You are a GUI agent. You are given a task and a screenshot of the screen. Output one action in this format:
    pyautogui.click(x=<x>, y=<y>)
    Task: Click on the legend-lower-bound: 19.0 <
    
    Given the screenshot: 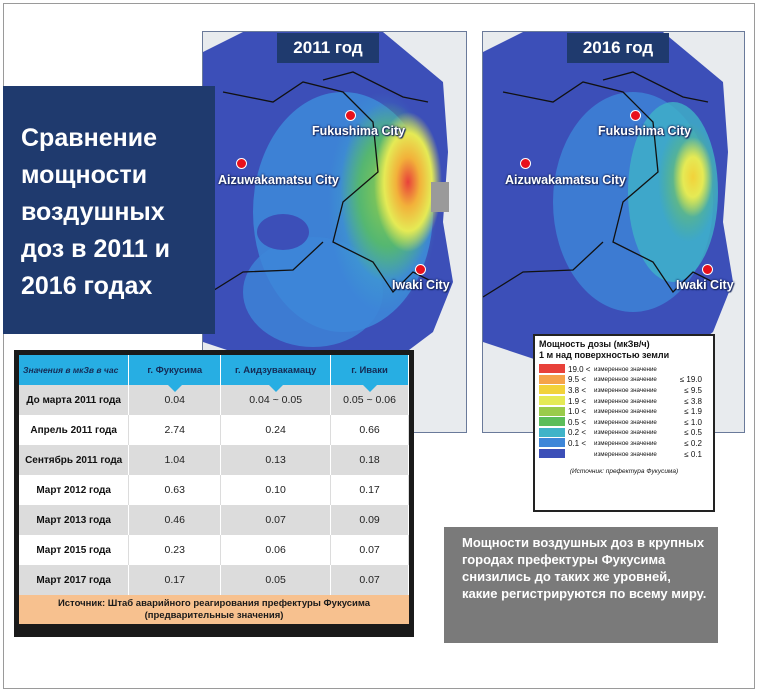 What is the action you would take?
    pyautogui.click(x=579, y=369)
    